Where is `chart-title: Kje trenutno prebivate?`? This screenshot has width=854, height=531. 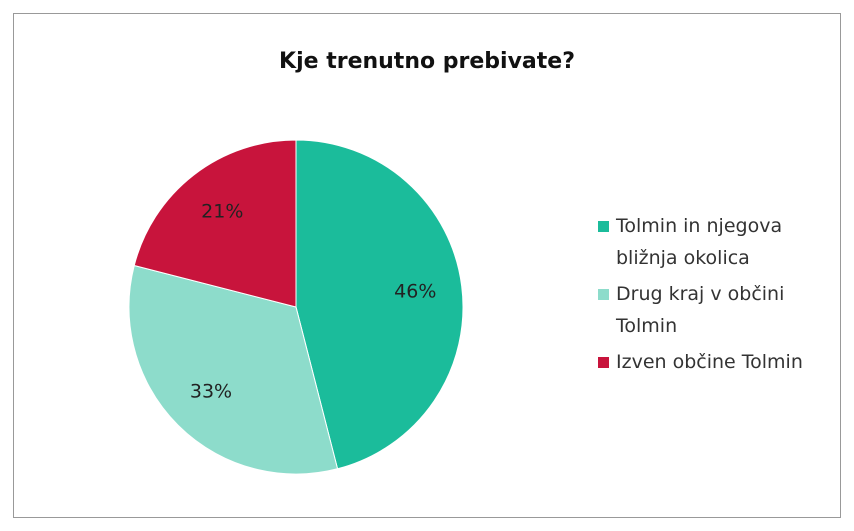
chart-title: Kje trenutno prebivate? is located at coordinates (427, 61).